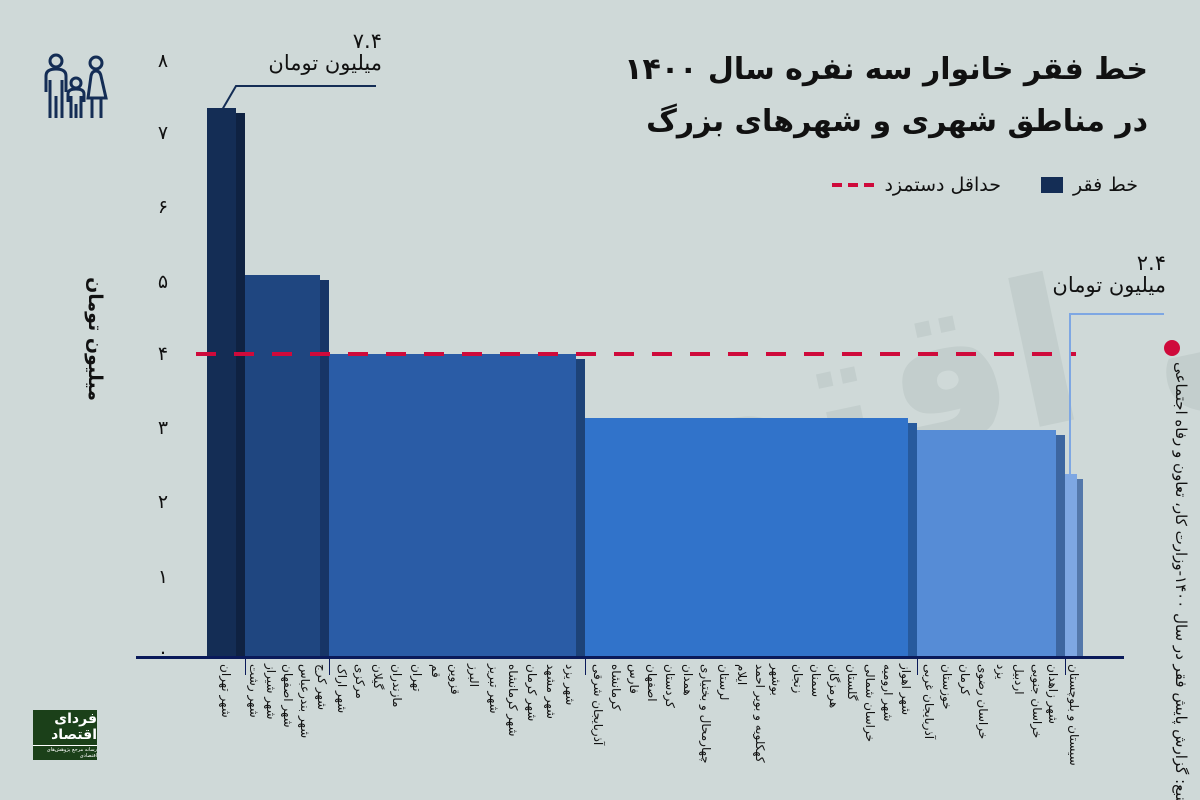 The height and width of the screenshot is (800, 1200). I want to click on x-label: اصفهان, so click(652, 683).